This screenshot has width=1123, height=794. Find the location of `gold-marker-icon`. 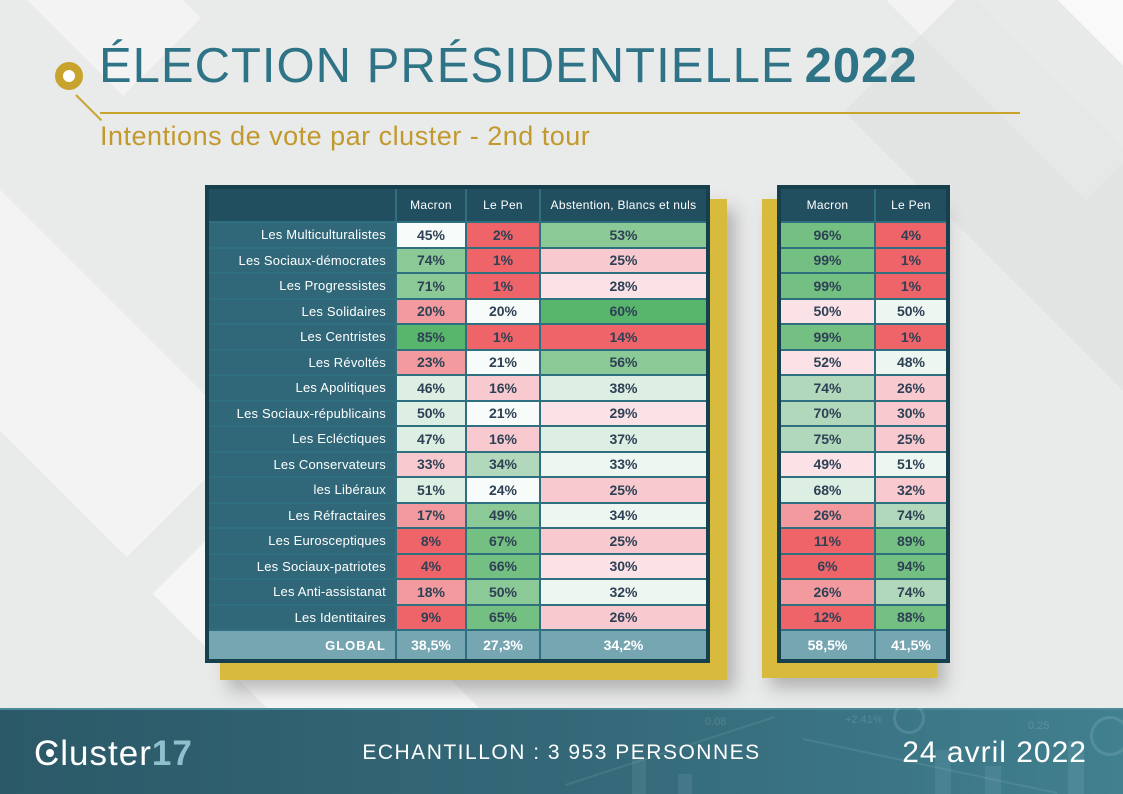

gold-marker-icon is located at coordinates (69, 76).